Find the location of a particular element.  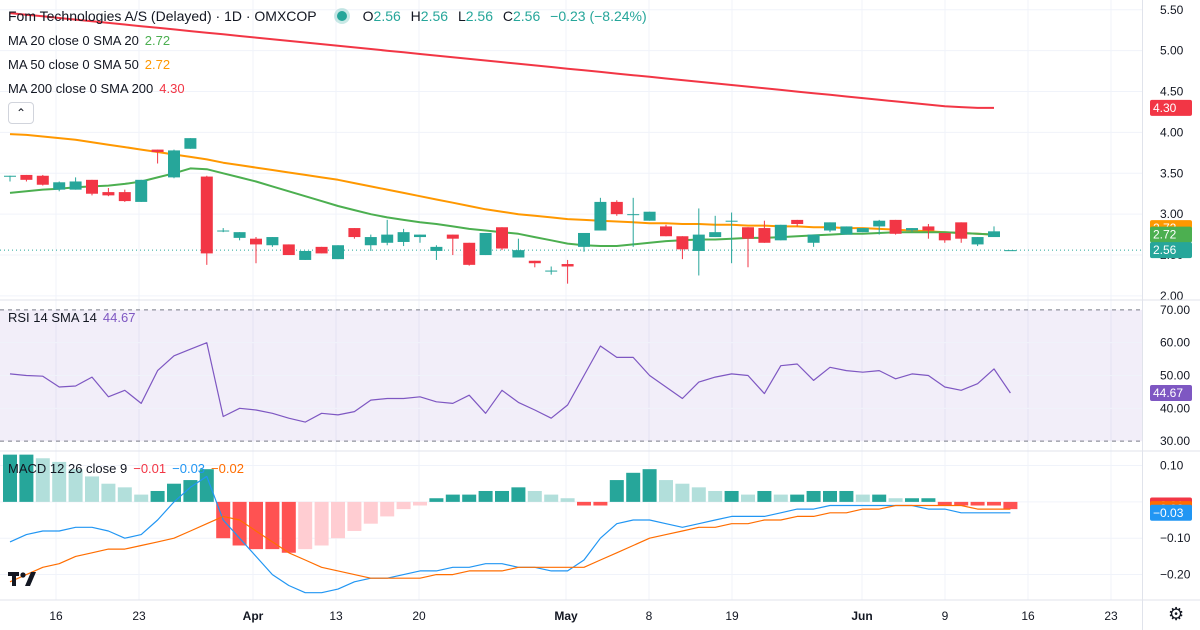

open-value: 2.56 is located at coordinates (387, 16).